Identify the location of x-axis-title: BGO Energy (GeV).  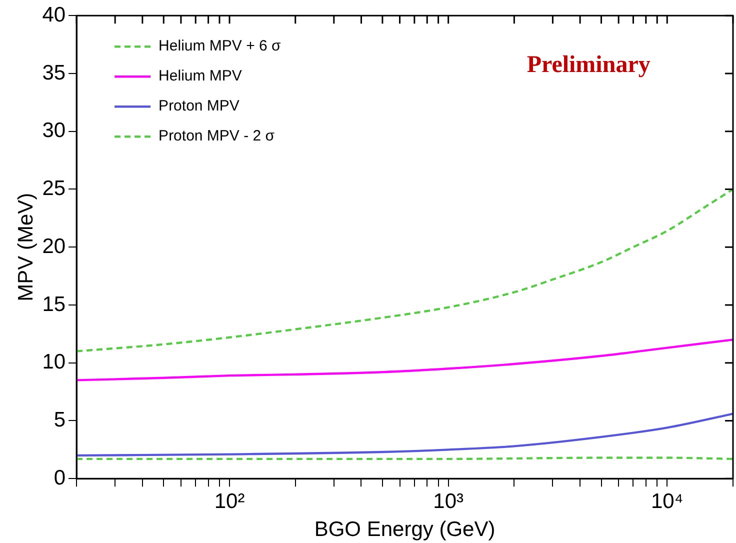
(405, 530).